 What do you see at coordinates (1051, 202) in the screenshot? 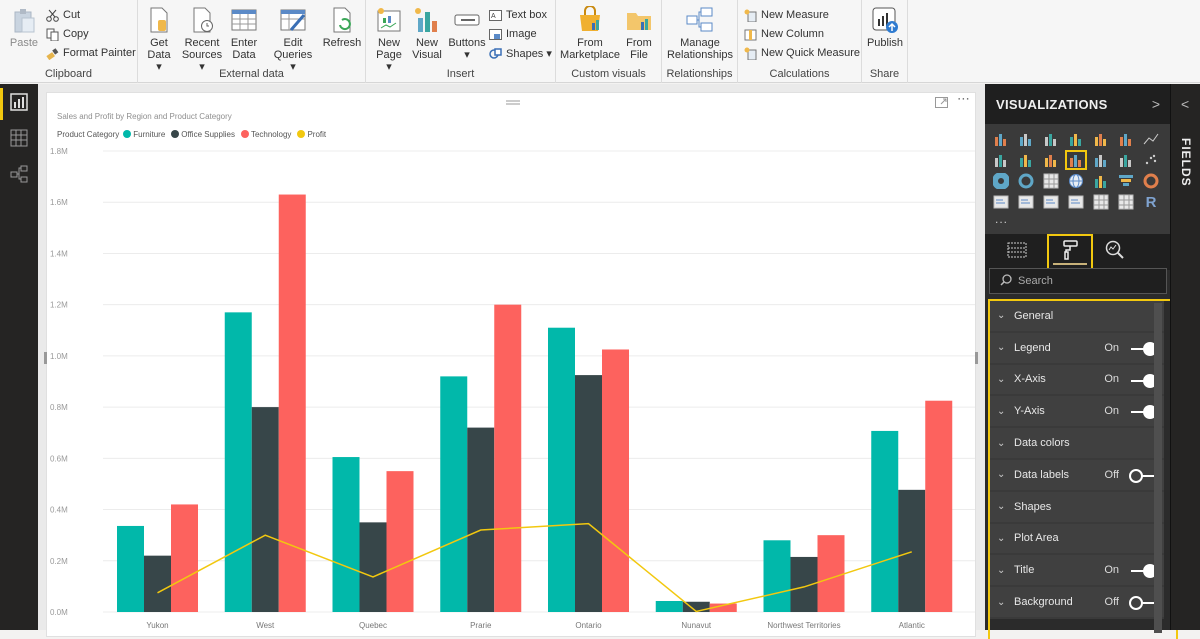
I see `viz-type-kpi-icon` at bounding box center [1051, 202].